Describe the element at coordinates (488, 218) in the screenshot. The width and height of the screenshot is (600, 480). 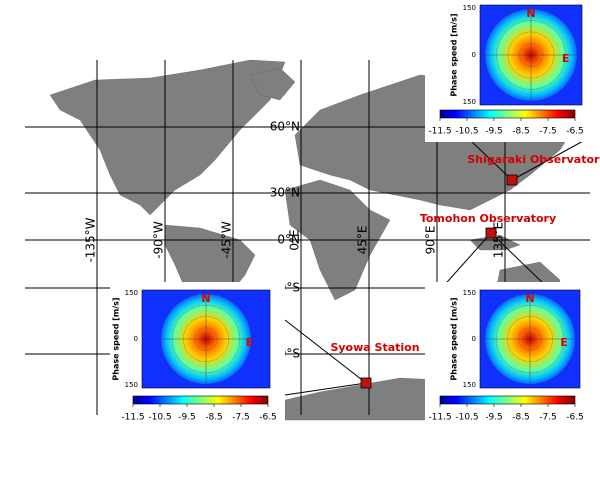
I see `station-name: Tomohon Observatory` at that location.